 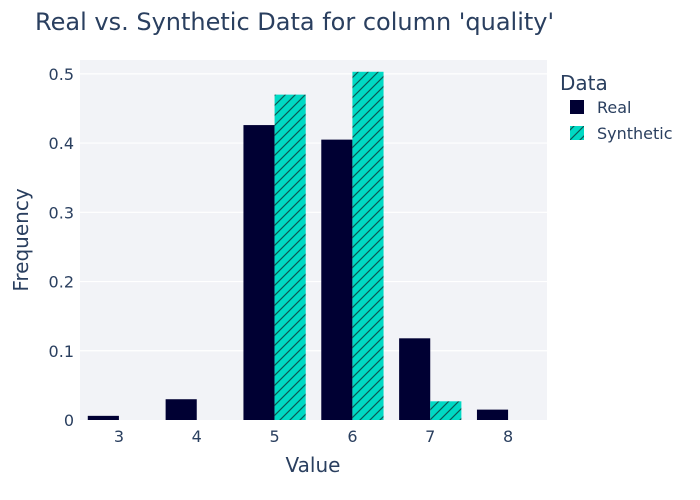 I want to click on x-tick-label: 5, so click(x=274, y=436).